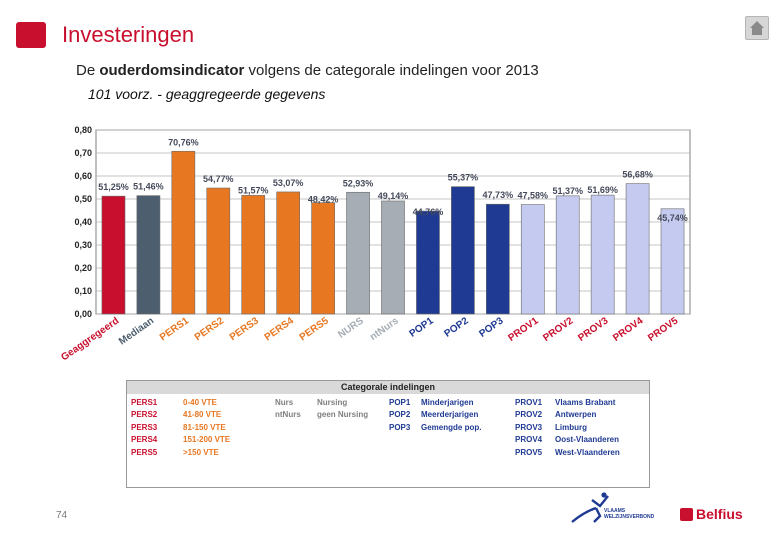  Describe the element at coordinates (400, 427) in the screenshot. I see `legend-pop-code: POP3` at that location.